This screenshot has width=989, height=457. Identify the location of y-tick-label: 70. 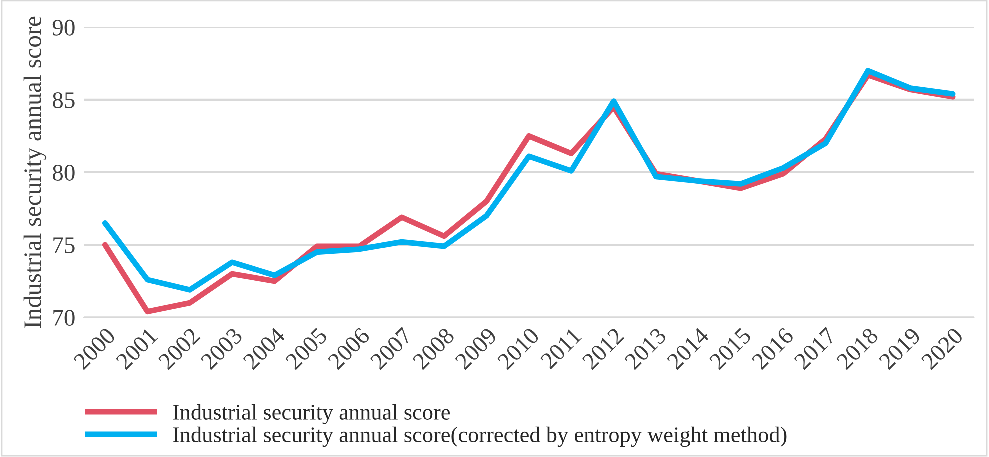
(64, 318).